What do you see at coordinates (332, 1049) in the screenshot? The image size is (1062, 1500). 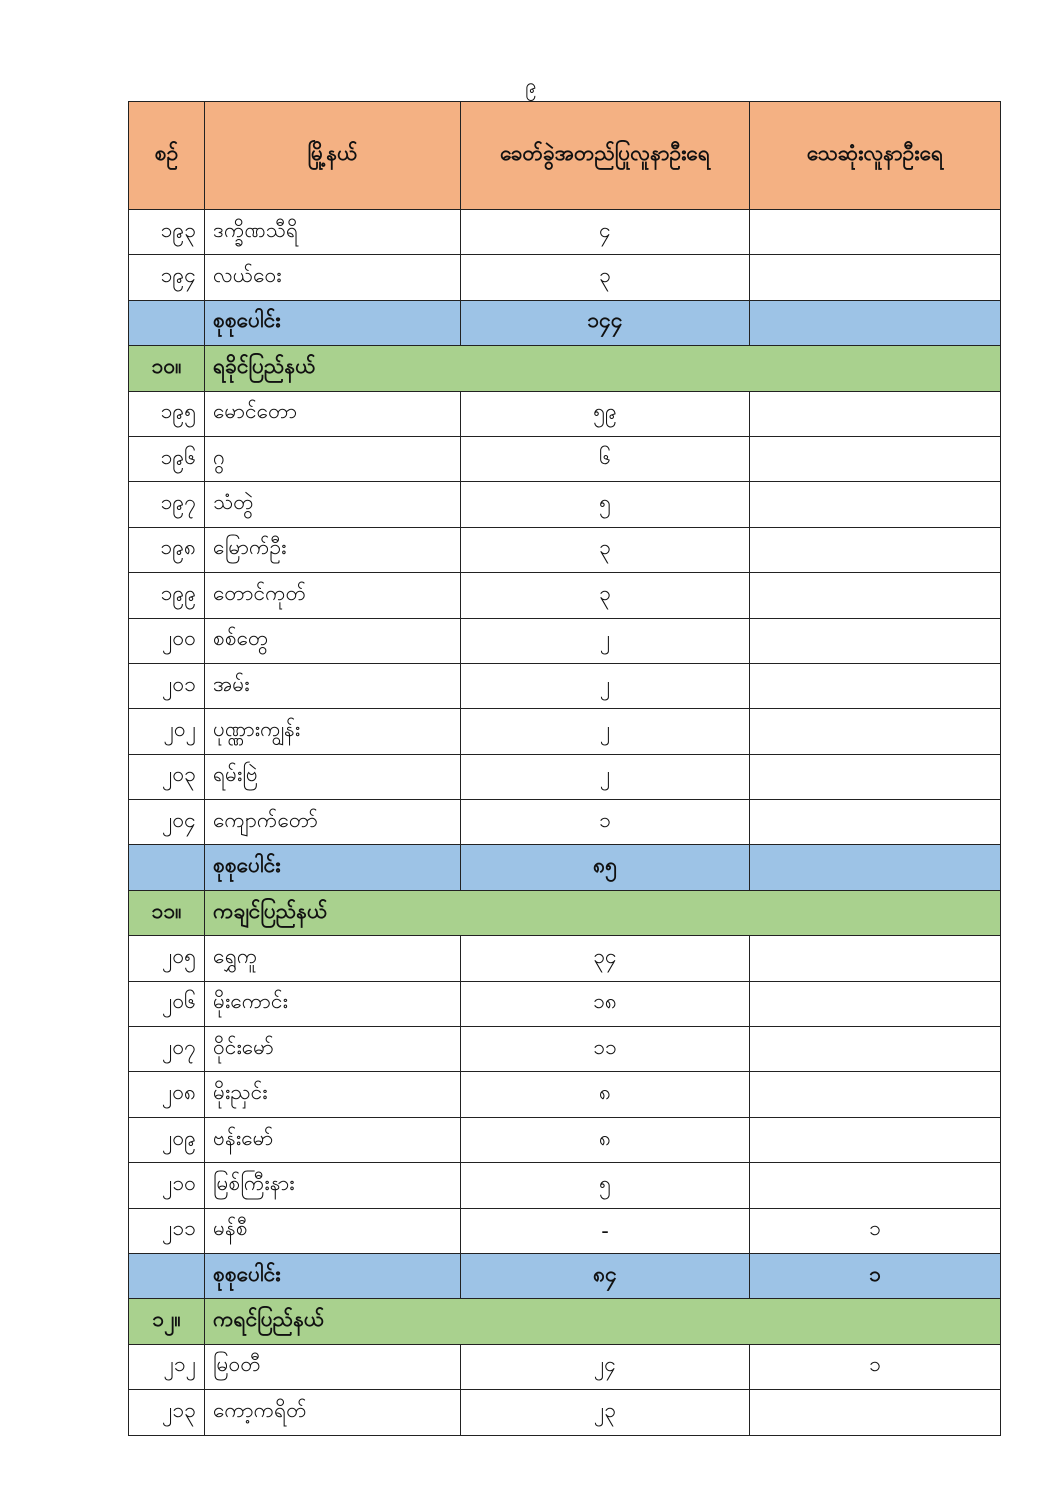 I see `township-name: ဝိုင်းမော်` at bounding box center [332, 1049].